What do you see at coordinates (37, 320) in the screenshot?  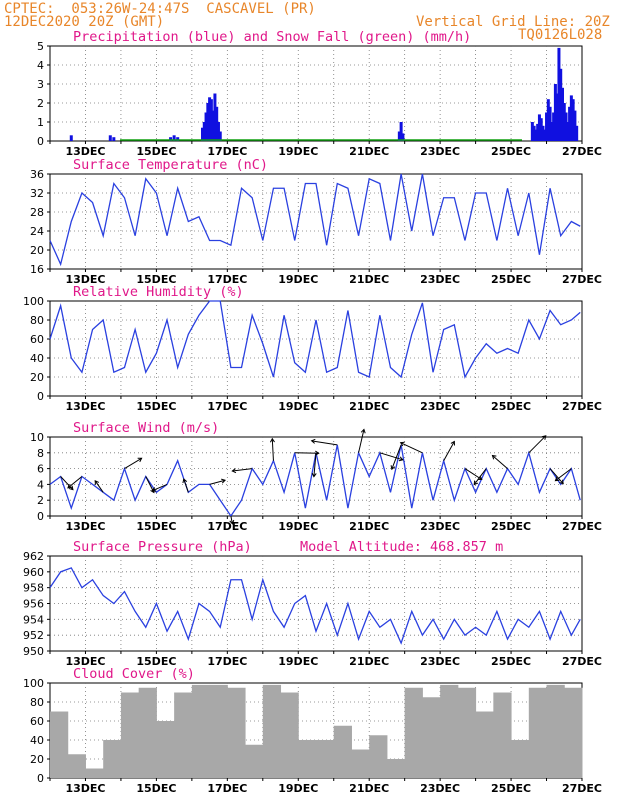 I see `y-tick-label: 80` at bounding box center [37, 320].